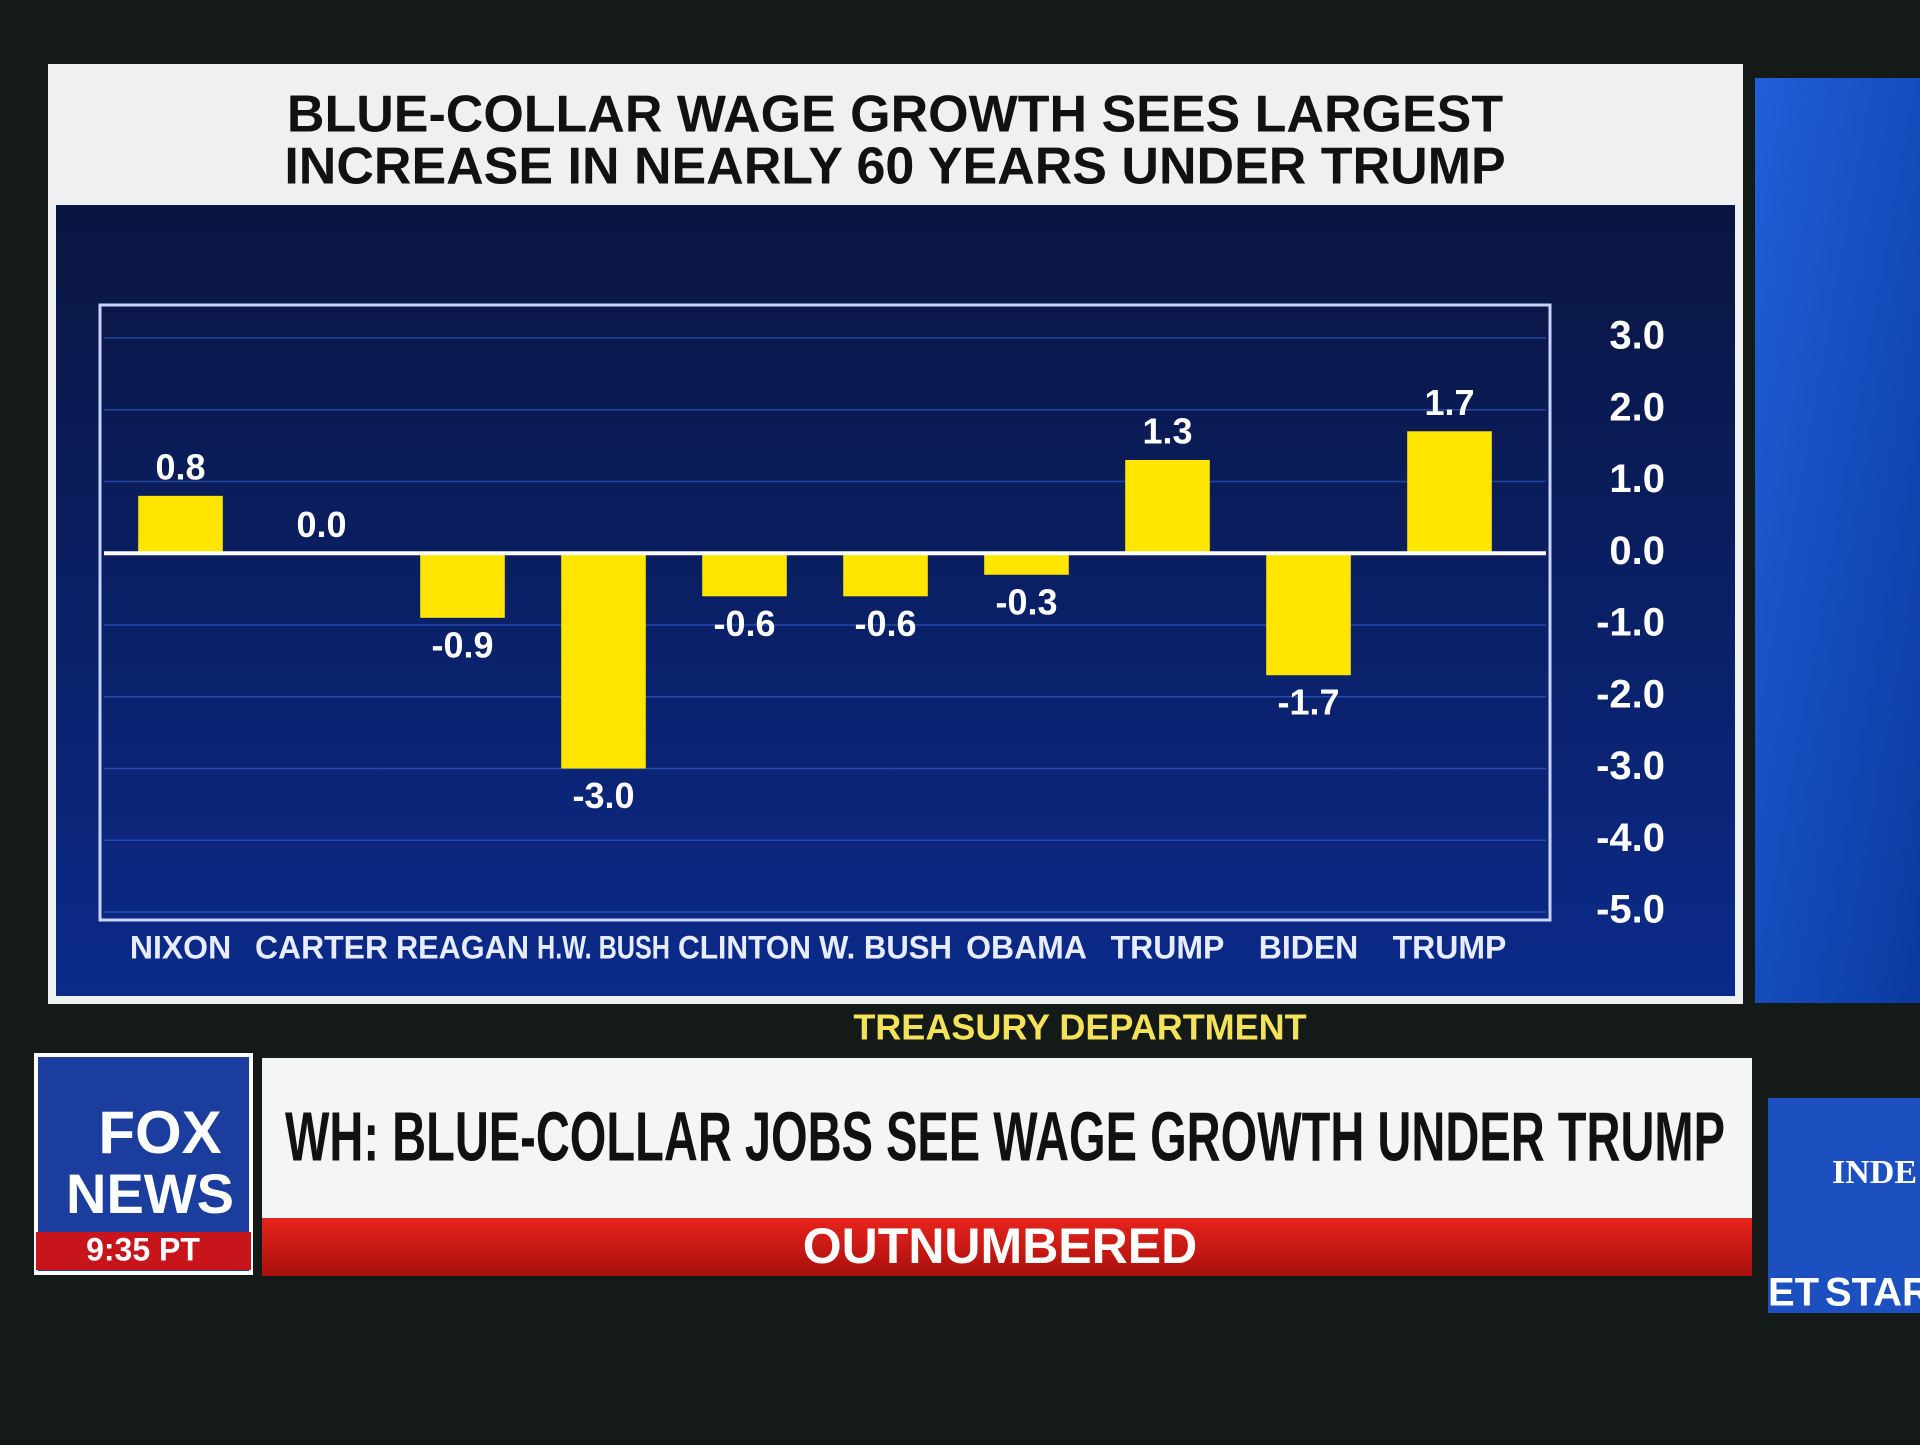  What do you see at coordinates (180, 466) in the screenshot?
I see `value-label: 0.8` at bounding box center [180, 466].